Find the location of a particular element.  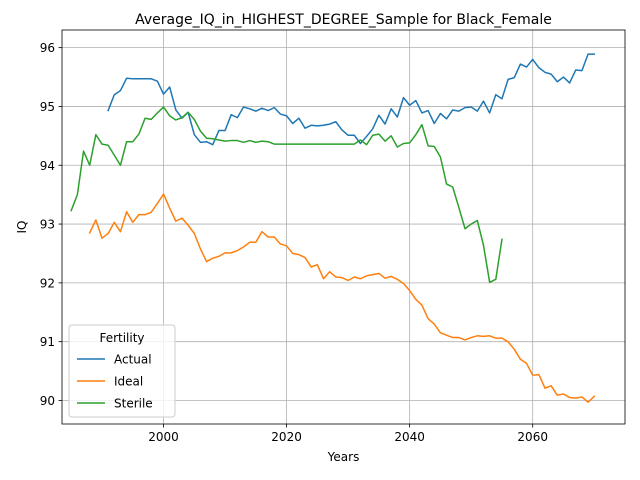

y-tick-label: 90 is located at coordinates (47, 401).